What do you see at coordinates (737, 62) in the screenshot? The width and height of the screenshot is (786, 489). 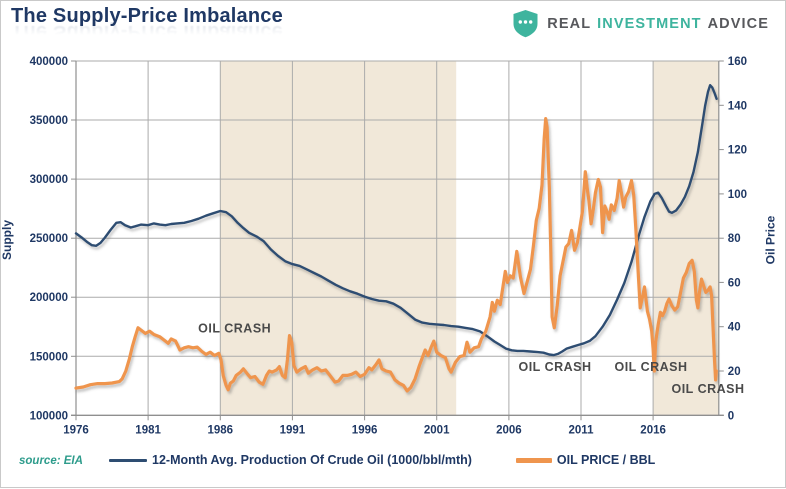 I see `right-axis-label-160: 160` at bounding box center [737, 62].